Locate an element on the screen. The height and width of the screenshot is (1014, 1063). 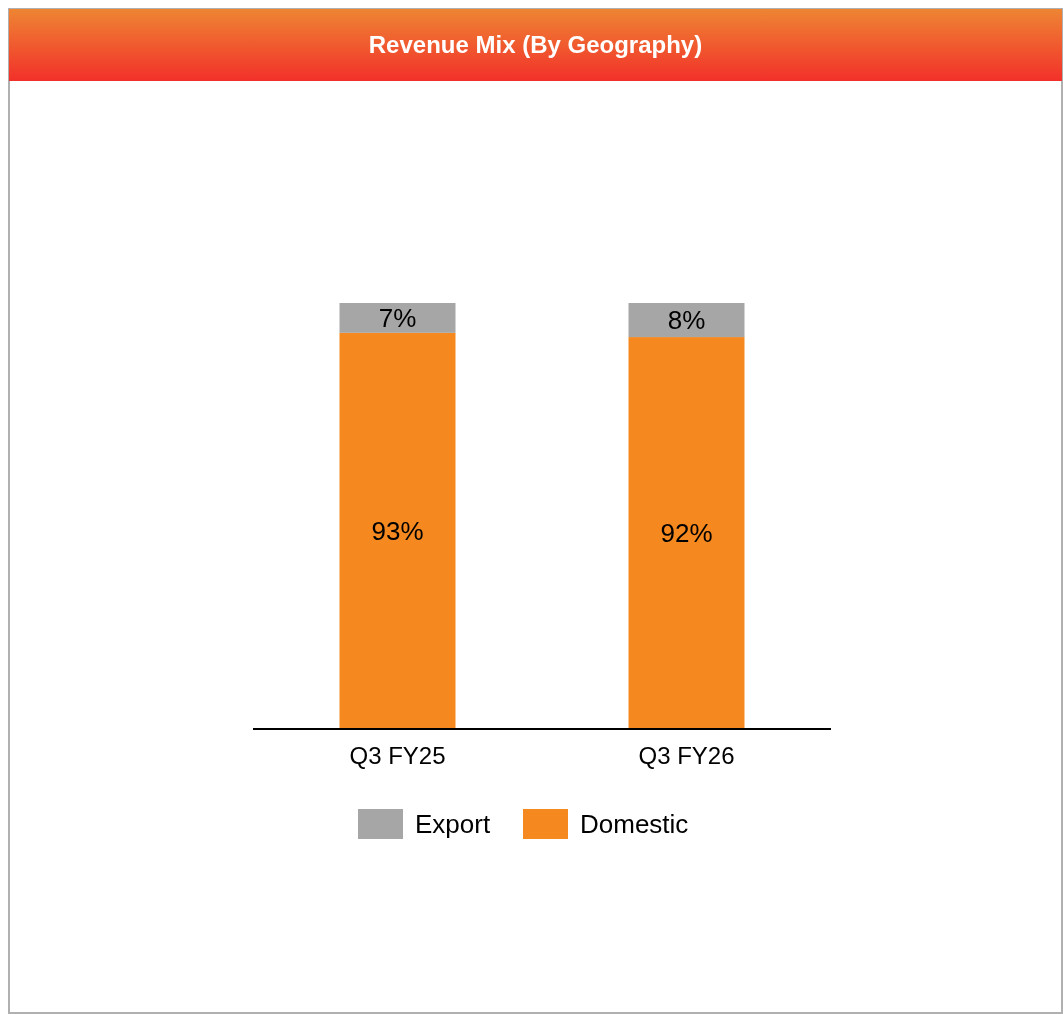
data-label: 93% is located at coordinates (397, 531).